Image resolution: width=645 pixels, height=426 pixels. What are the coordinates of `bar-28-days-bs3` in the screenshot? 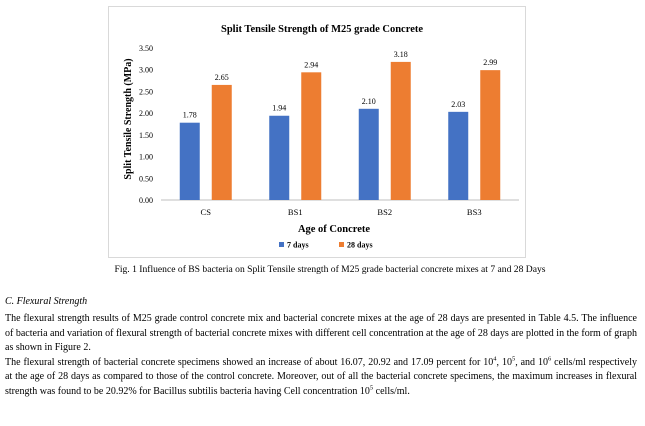 It's located at (490, 135).